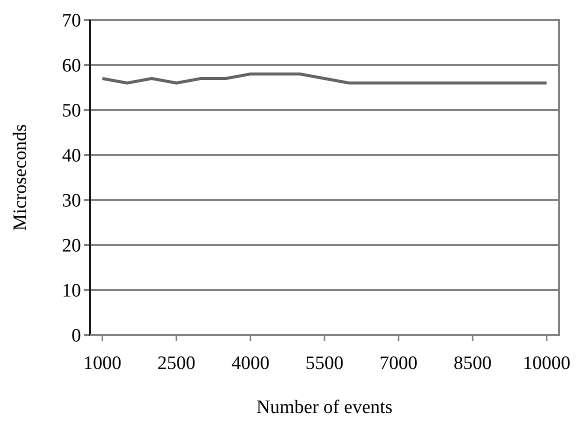 The width and height of the screenshot is (579, 427). What do you see at coordinates (473, 363) in the screenshot?
I see `x-tick-label: 8500` at bounding box center [473, 363].